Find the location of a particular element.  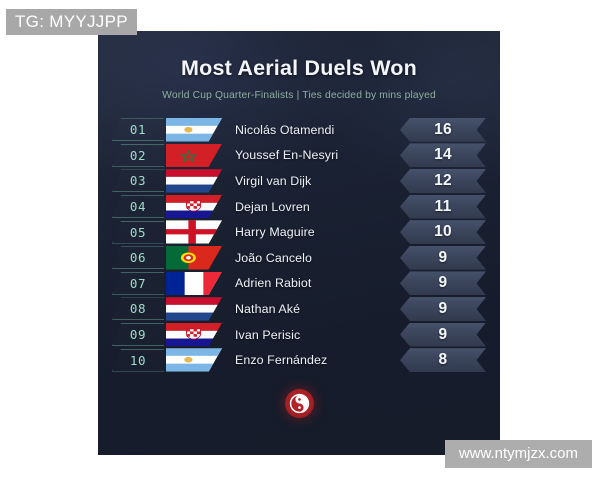

red-circular-logo is located at coordinates (299, 403).